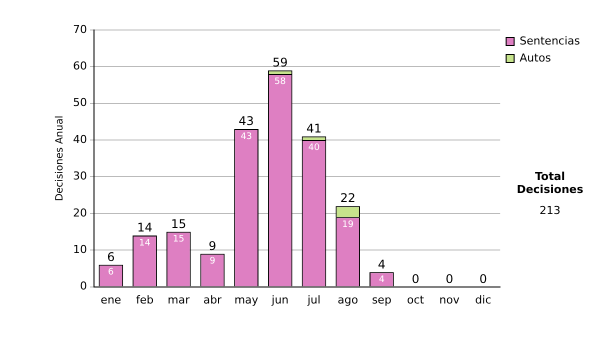  I want to click on x-tick-label: jul, so click(313, 299).